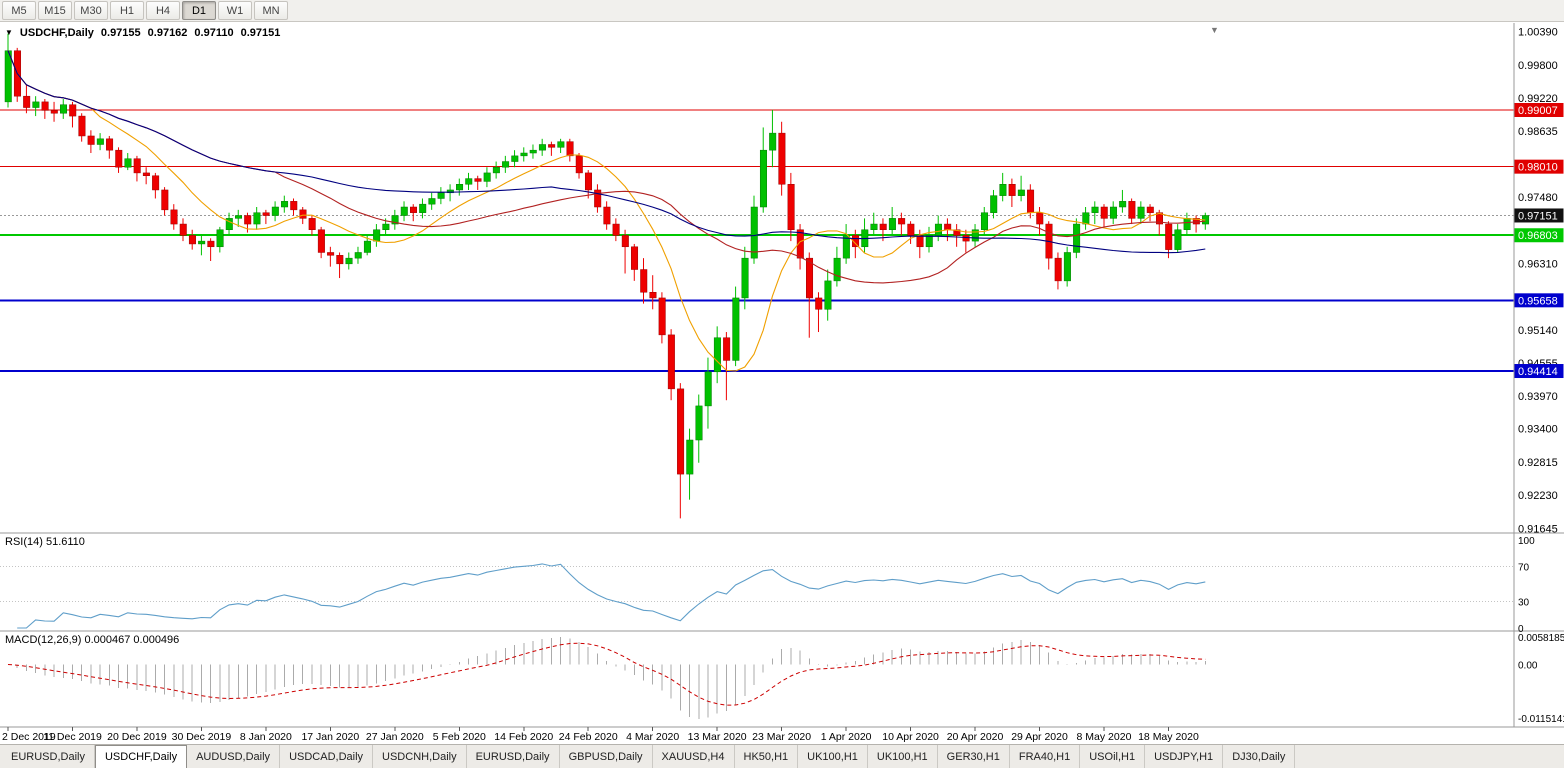  I want to click on svg-text: 0.00, so click(1528, 666).